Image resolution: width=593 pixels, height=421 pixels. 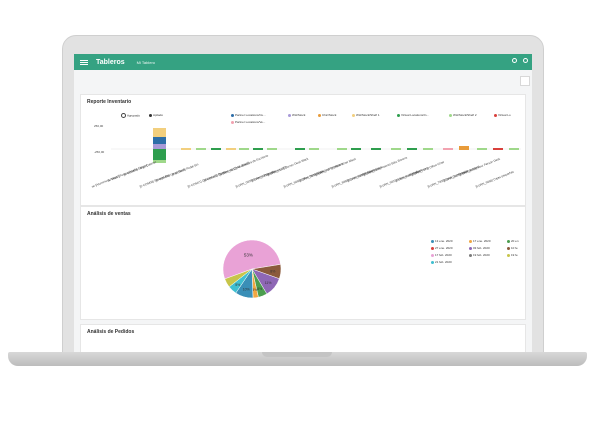 I want to click on layout-button, so click(x=525, y=81).